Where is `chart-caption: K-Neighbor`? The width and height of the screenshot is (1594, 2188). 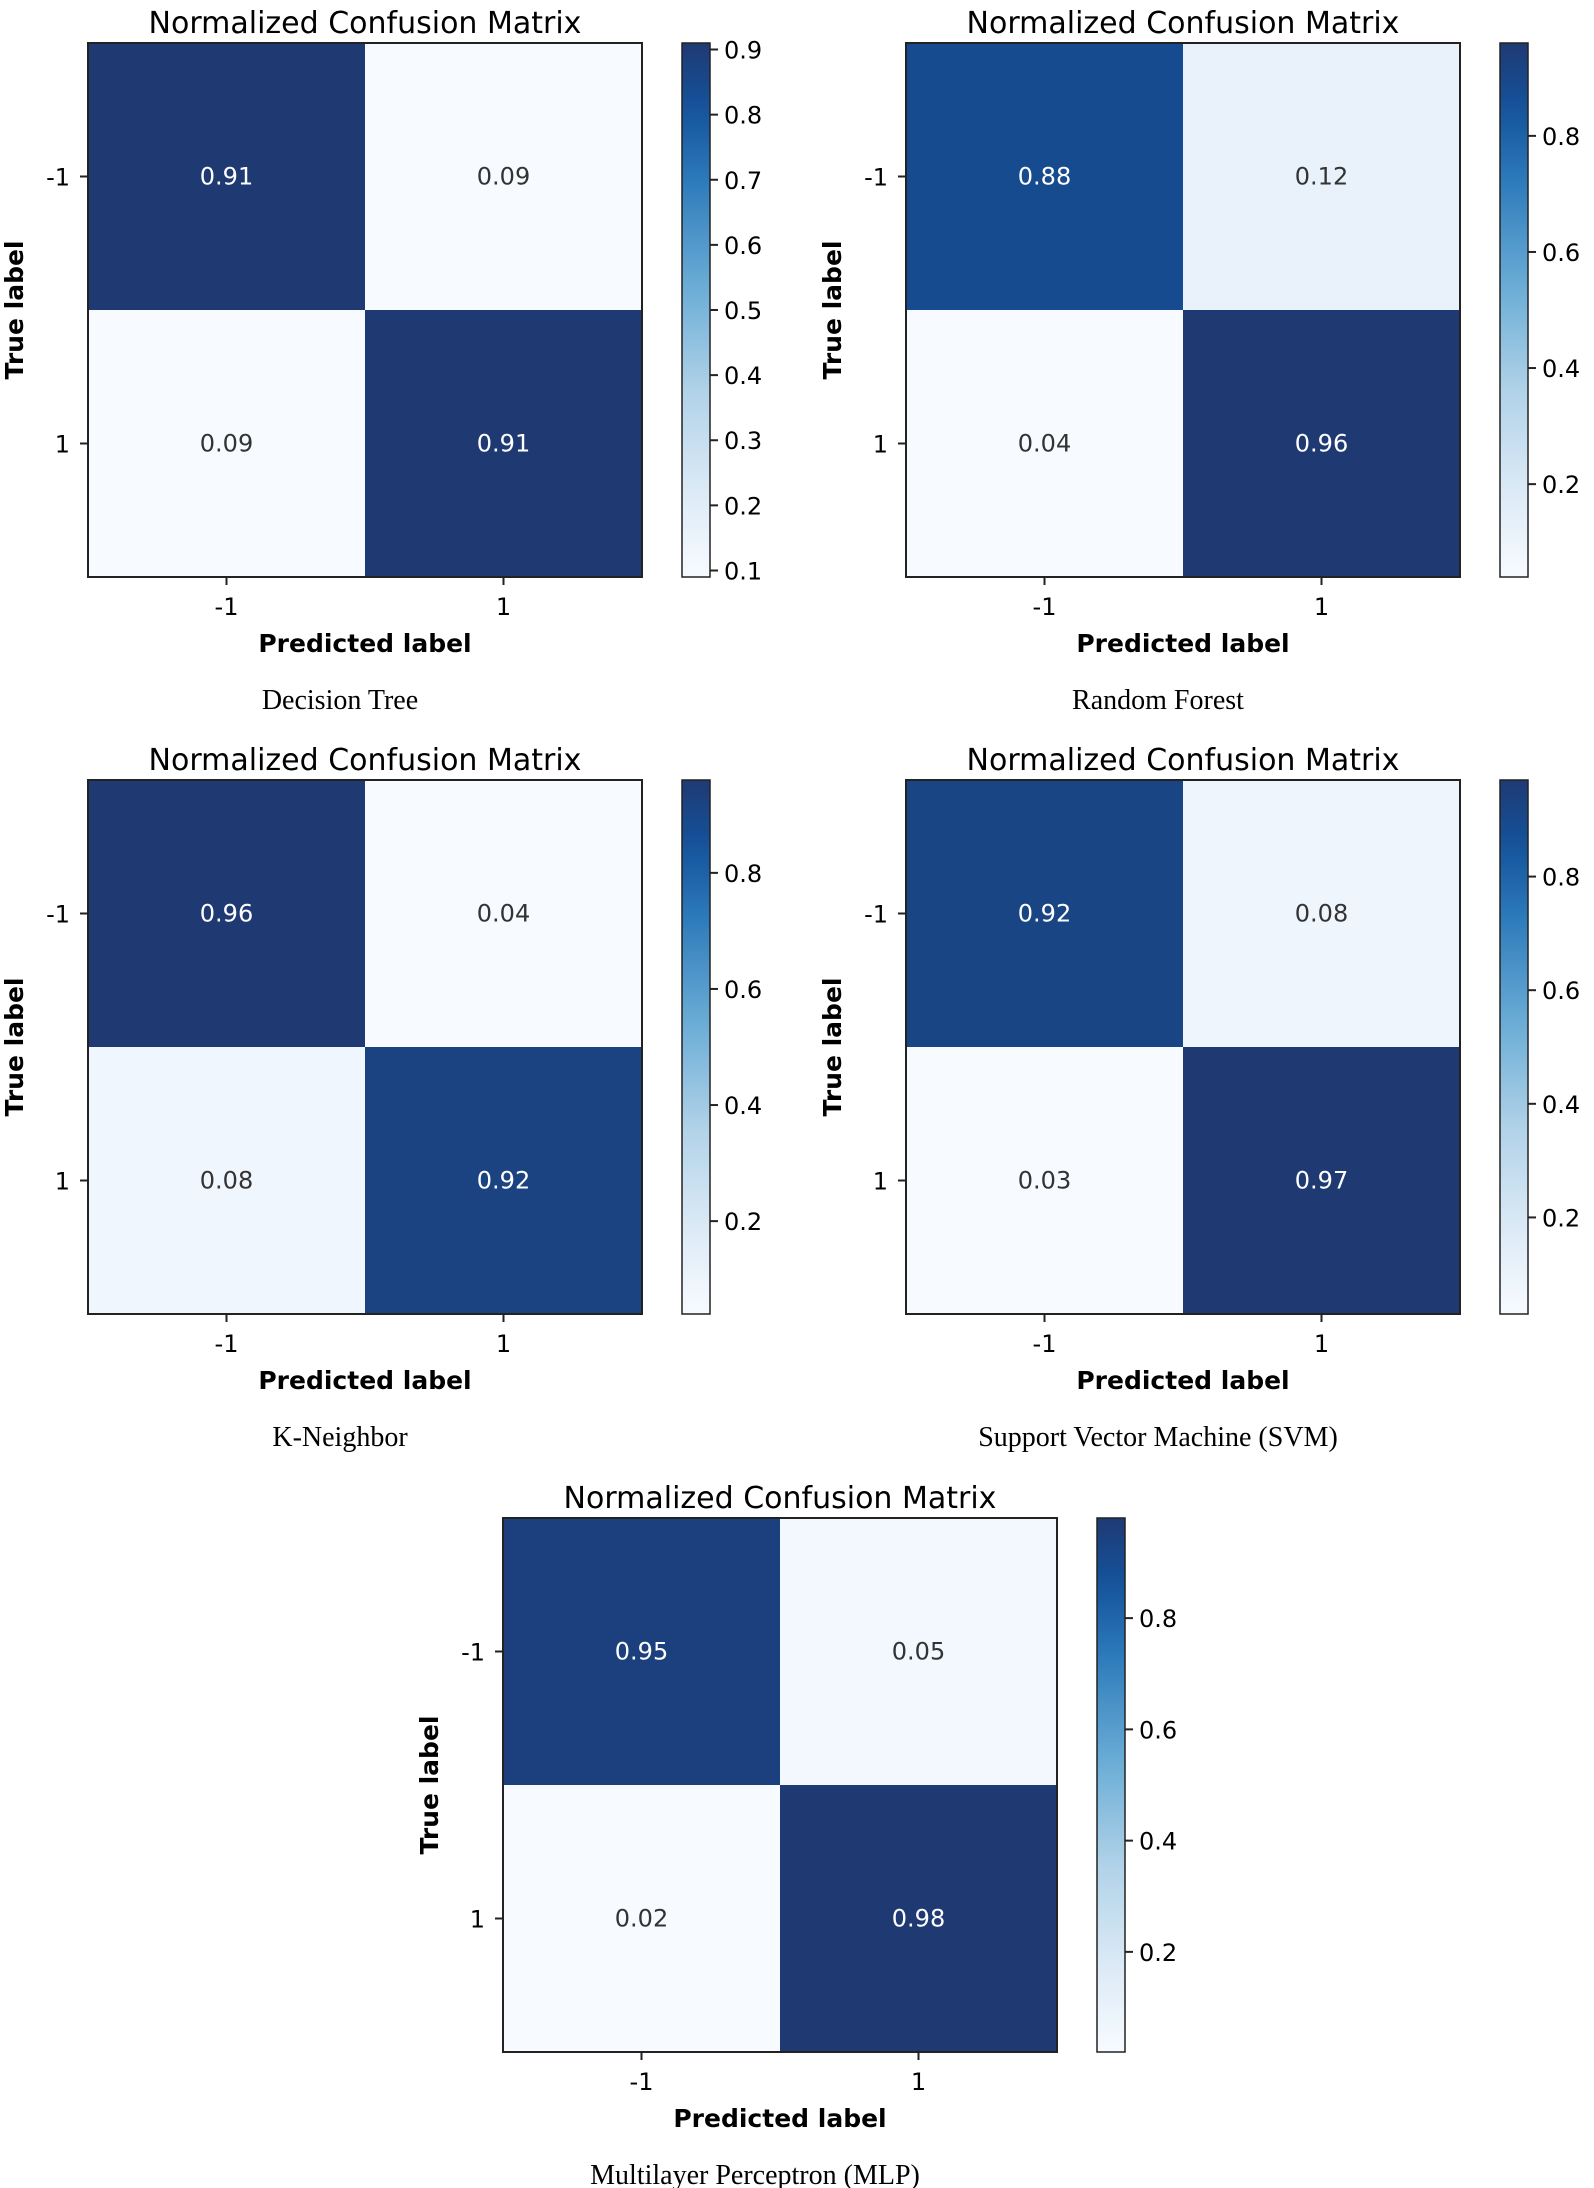
chart-caption: K-Neighbor is located at coordinates (340, 1437).